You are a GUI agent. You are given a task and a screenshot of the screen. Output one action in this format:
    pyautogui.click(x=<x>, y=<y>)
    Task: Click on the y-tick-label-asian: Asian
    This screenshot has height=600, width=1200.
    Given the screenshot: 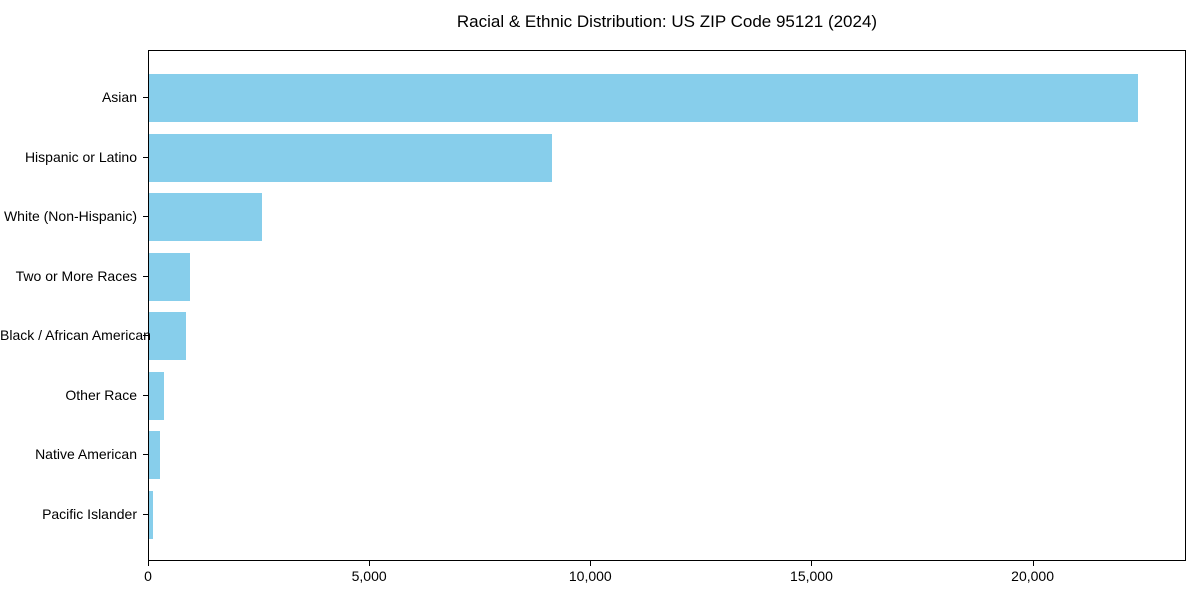 What is the action you would take?
    pyautogui.click(x=119, y=97)
    